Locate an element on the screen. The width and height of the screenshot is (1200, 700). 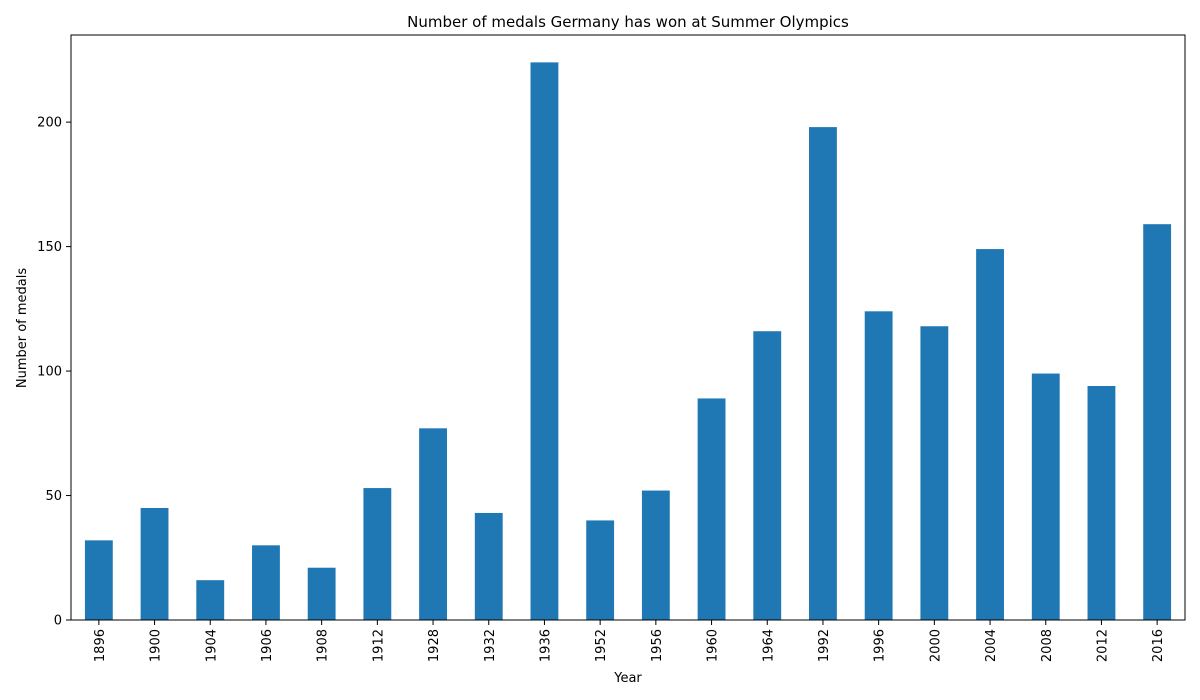
y-tick-label: 200 is located at coordinates (49, 123).